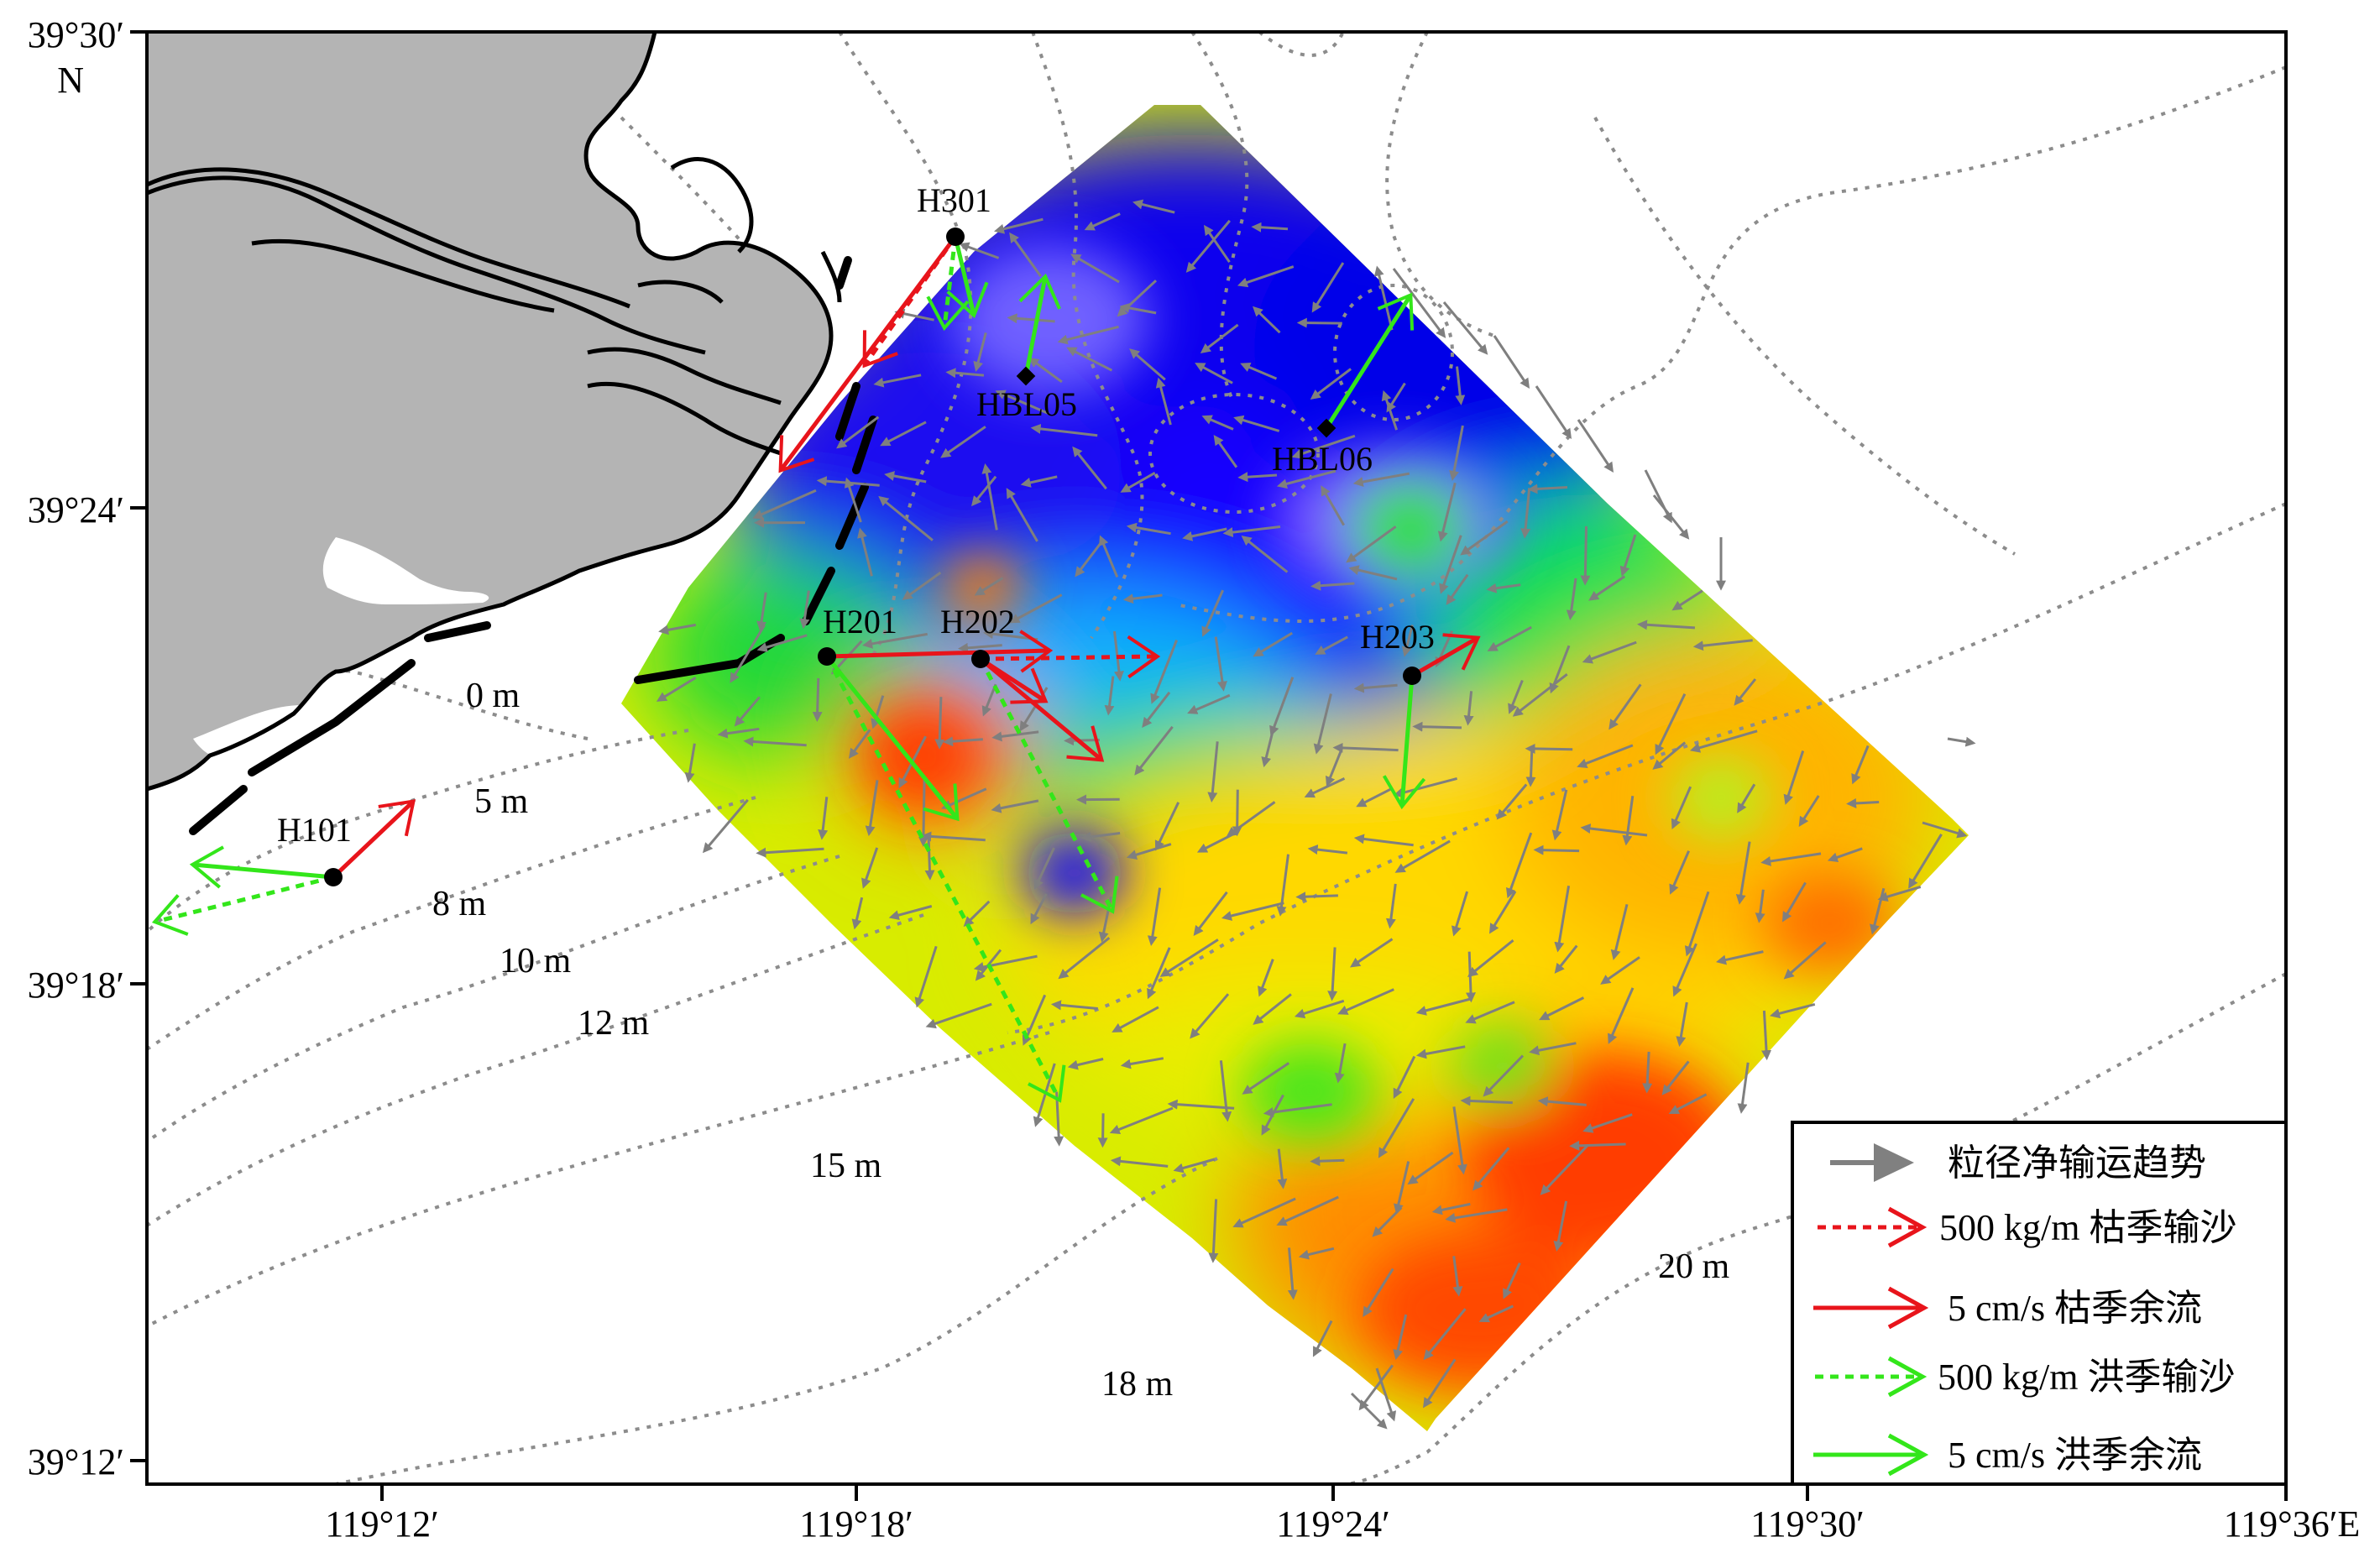 Image resolution: width=2380 pixels, height=1558 pixels. I want to click on legend-item-dry-transport: 500 kg/m 枯季输沙, so click(2027, 1227).